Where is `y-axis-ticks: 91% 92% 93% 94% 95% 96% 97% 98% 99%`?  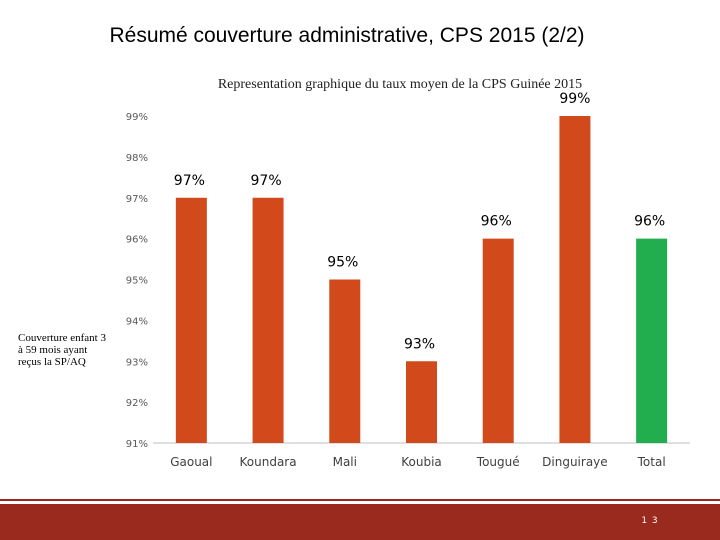
y-axis-ticks: 91% 92% 93% 94% 95% 96% 97% 98% 99% is located at coordinates (137, 281).